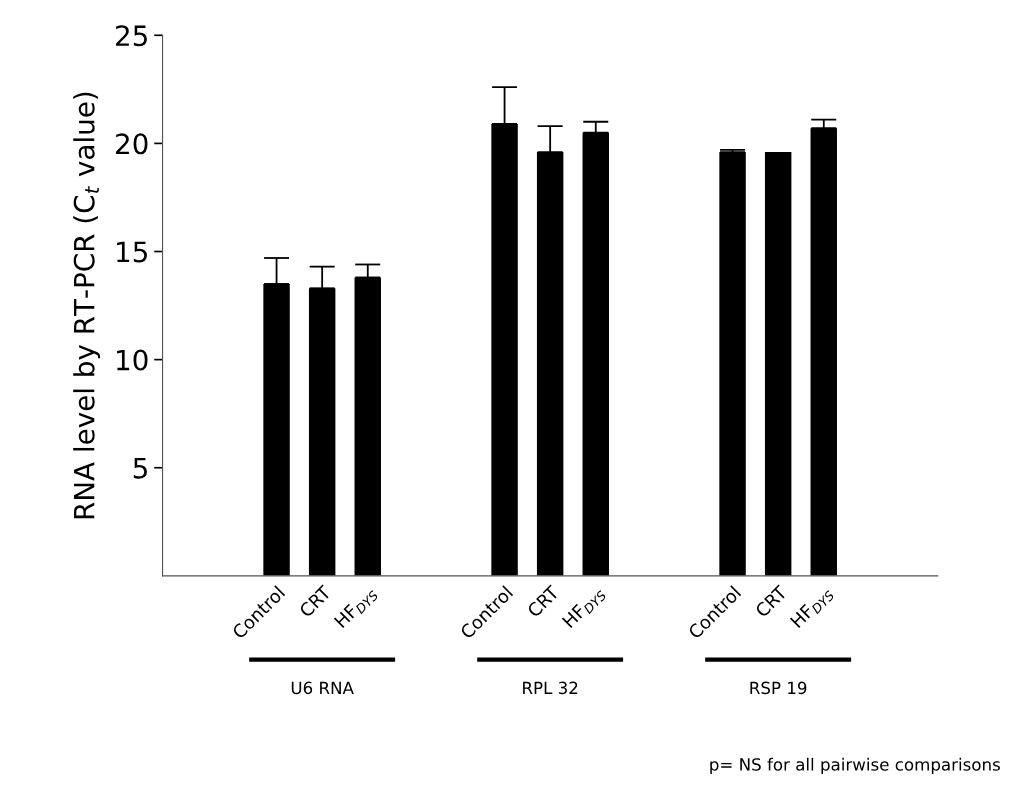 The image size is (1016, 802). I want to click on y-tick-label: 5, so click(140, 468).